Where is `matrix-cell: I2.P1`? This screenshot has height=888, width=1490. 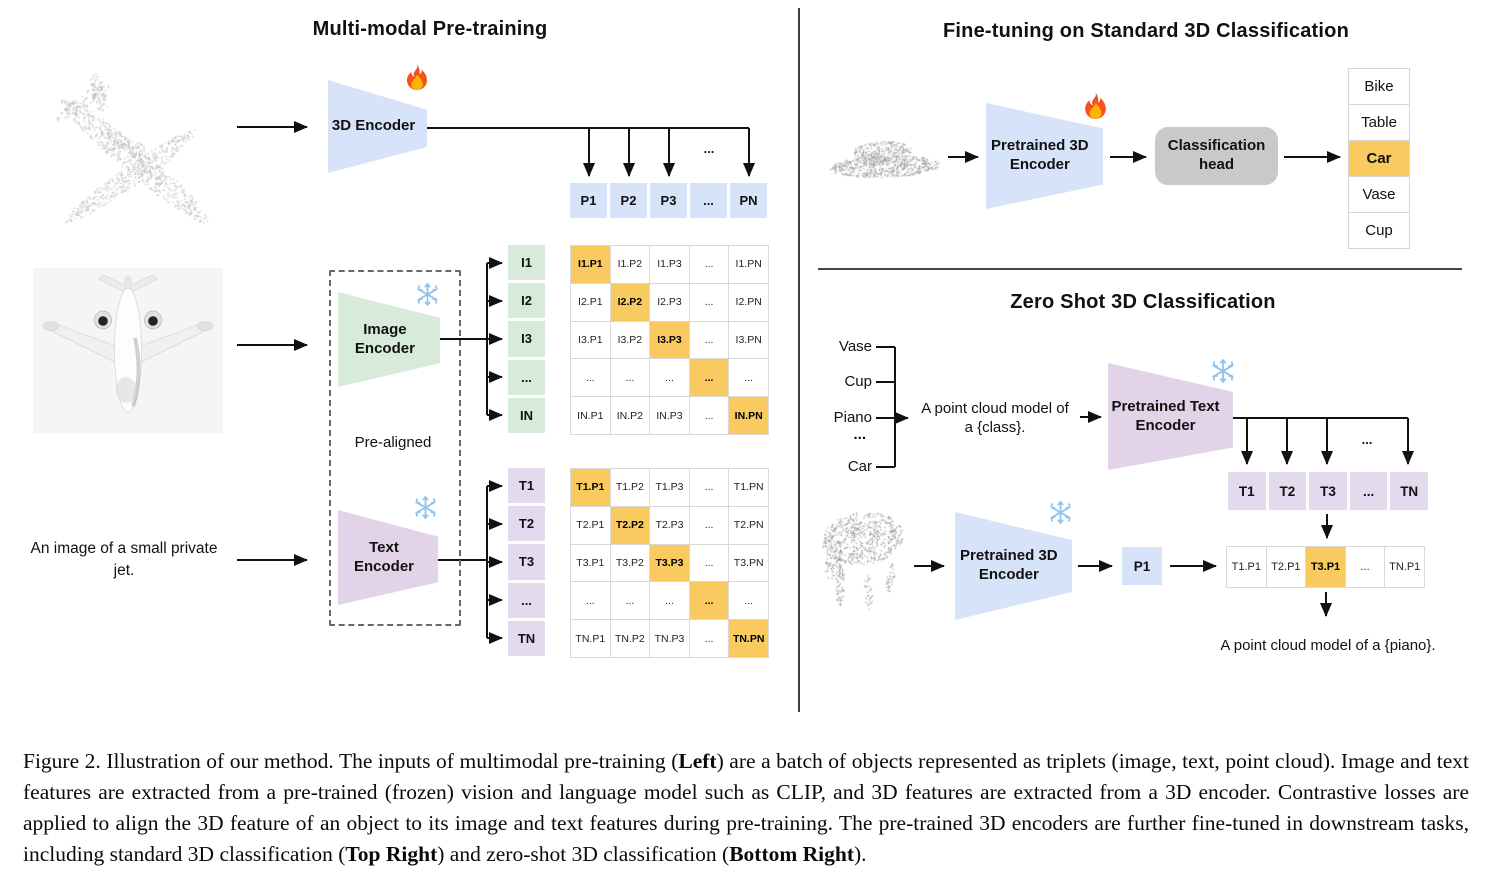
matrix-cell: I2.P1 is located at coordinates (590, 302).